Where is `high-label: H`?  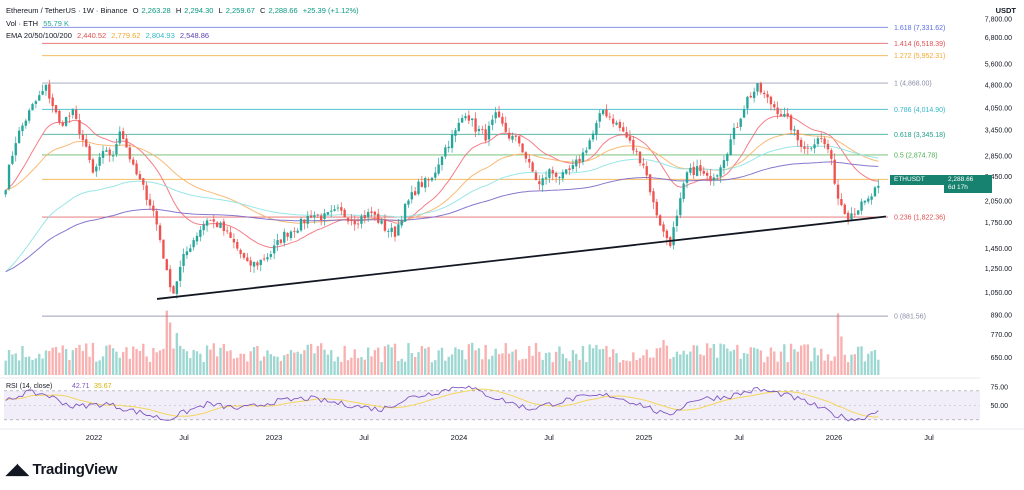
high-label: H is located at coordinates (178, 10).